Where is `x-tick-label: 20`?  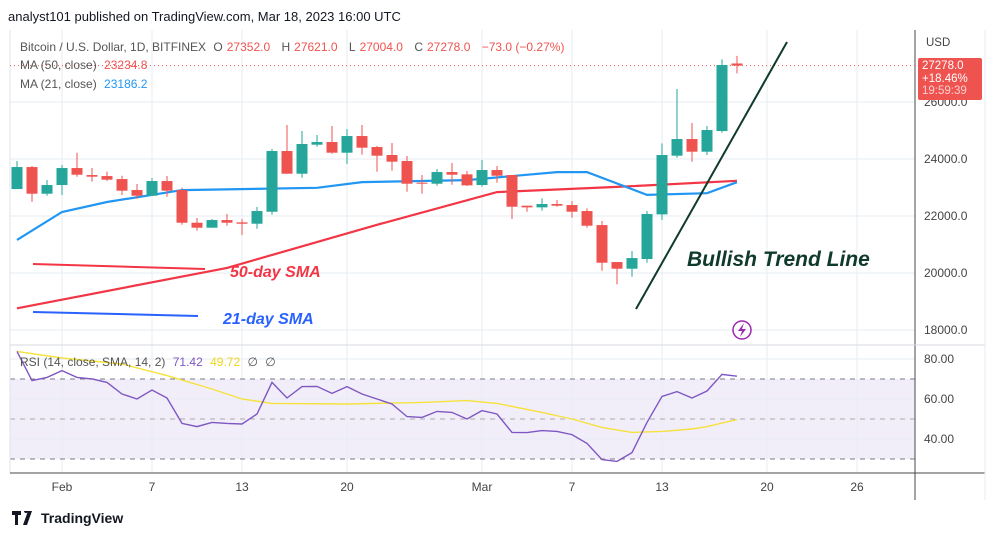 x-tick-label: 20 is located at coordinates (767, 487).